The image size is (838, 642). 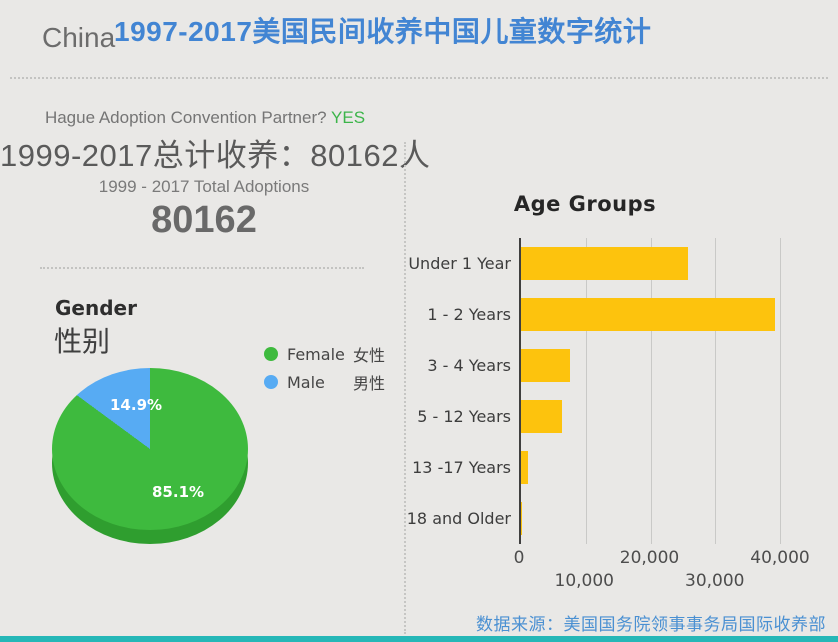 I want to click on gender-pie-chart: 14.9% 85.1%, so click(x=150, y=457).